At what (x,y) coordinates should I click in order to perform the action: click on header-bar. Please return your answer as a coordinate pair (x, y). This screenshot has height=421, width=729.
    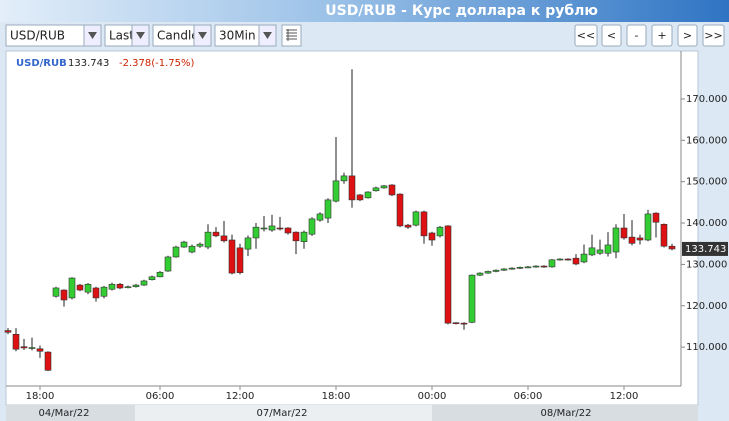
    Looking at the image, I should click on (364, 11).